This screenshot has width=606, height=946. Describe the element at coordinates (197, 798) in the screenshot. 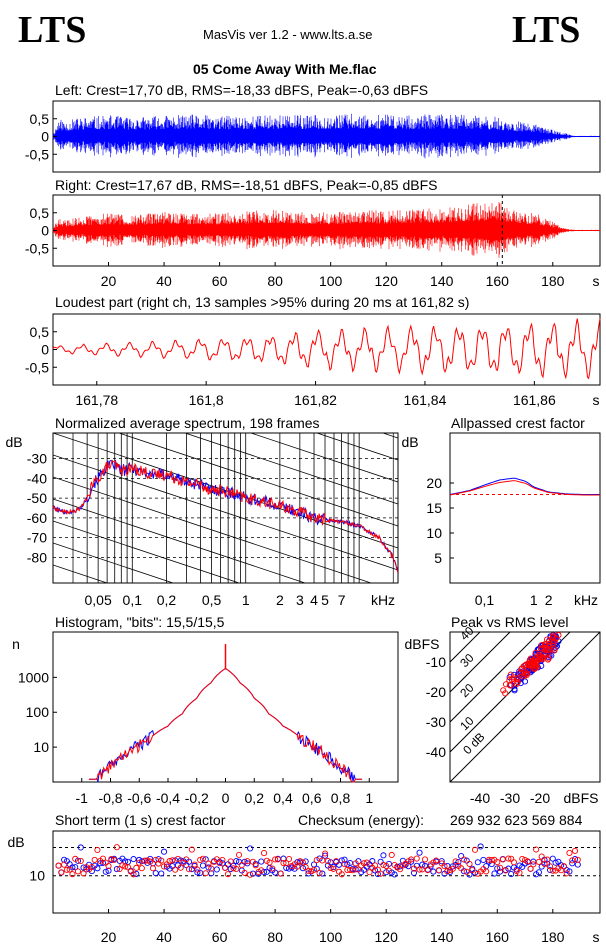

I see `histogram-xtick-label: -0,2` at that location.